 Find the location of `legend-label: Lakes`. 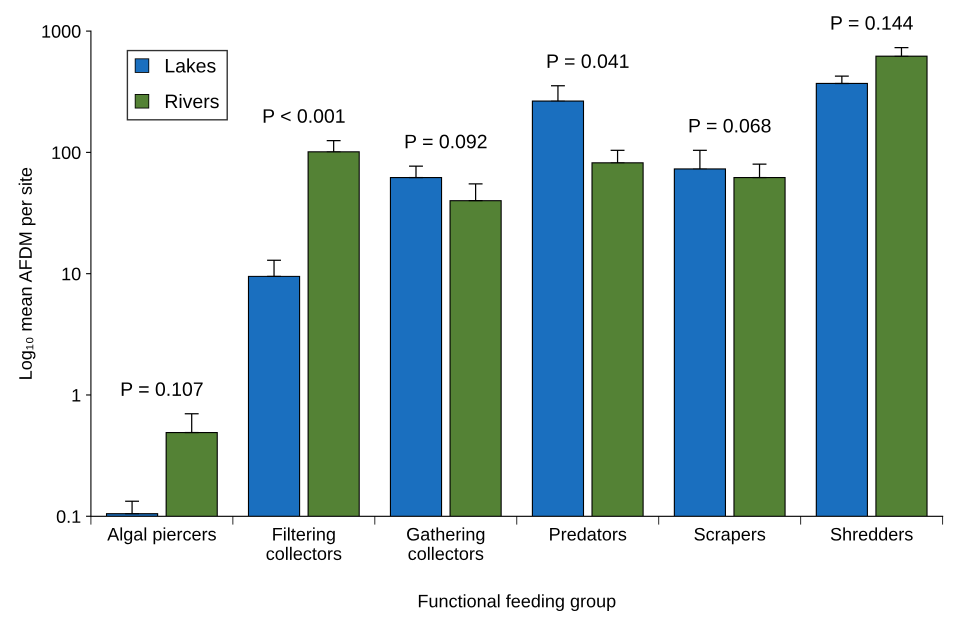

legend-label: Lakes is located at coordinates (191, 65).